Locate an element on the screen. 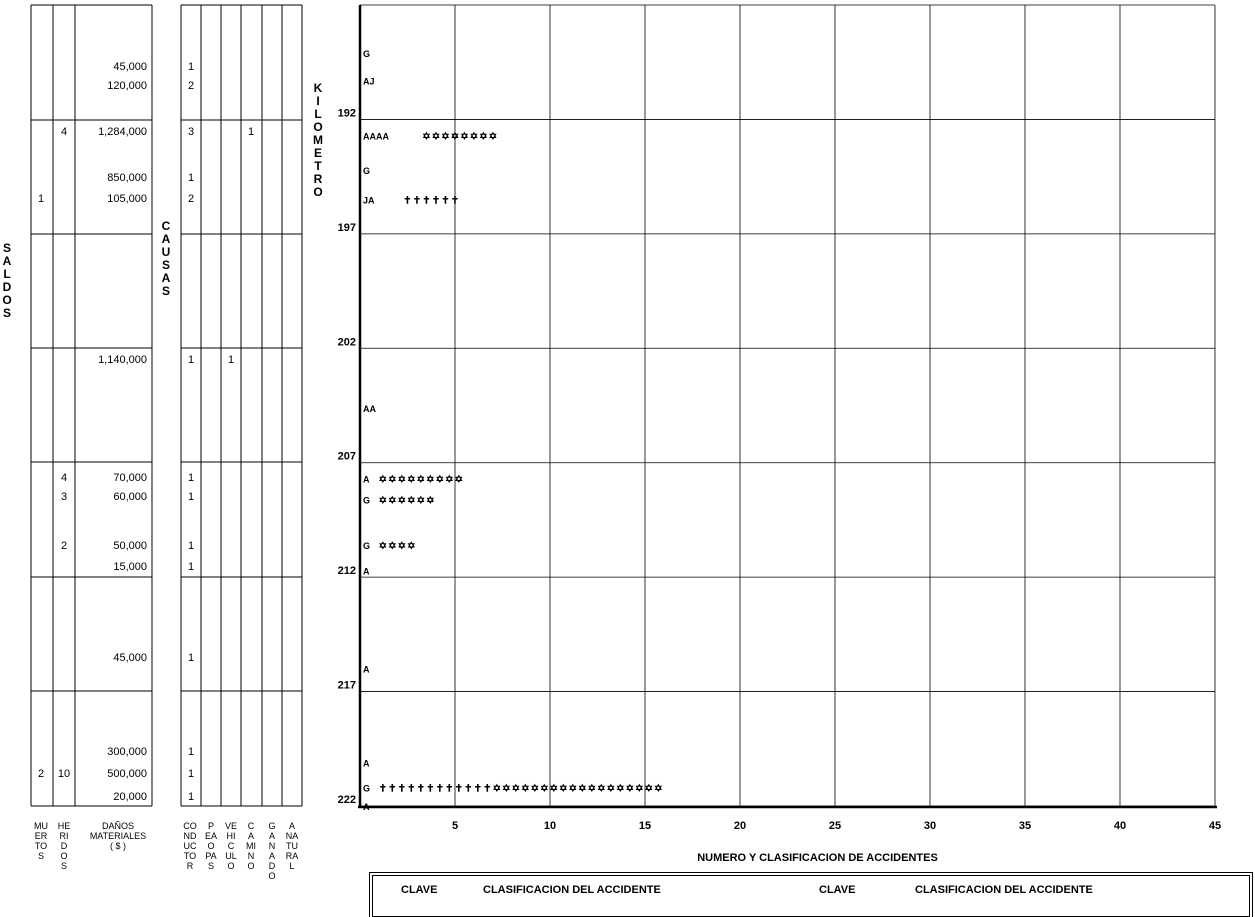 This screenshot has height=917, width=1255. kilometro-label: R is located at coordinates (318, 179).